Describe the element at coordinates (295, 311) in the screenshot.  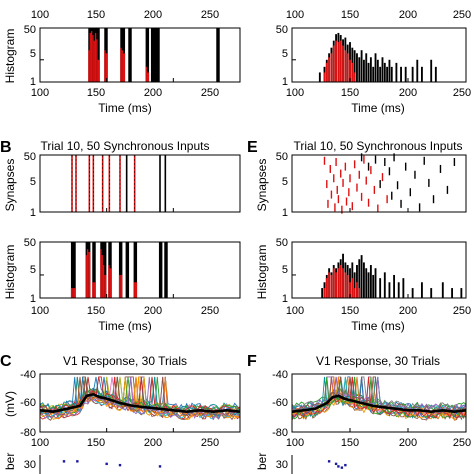
I see `hist-e-xtick-100: 100` at that location.